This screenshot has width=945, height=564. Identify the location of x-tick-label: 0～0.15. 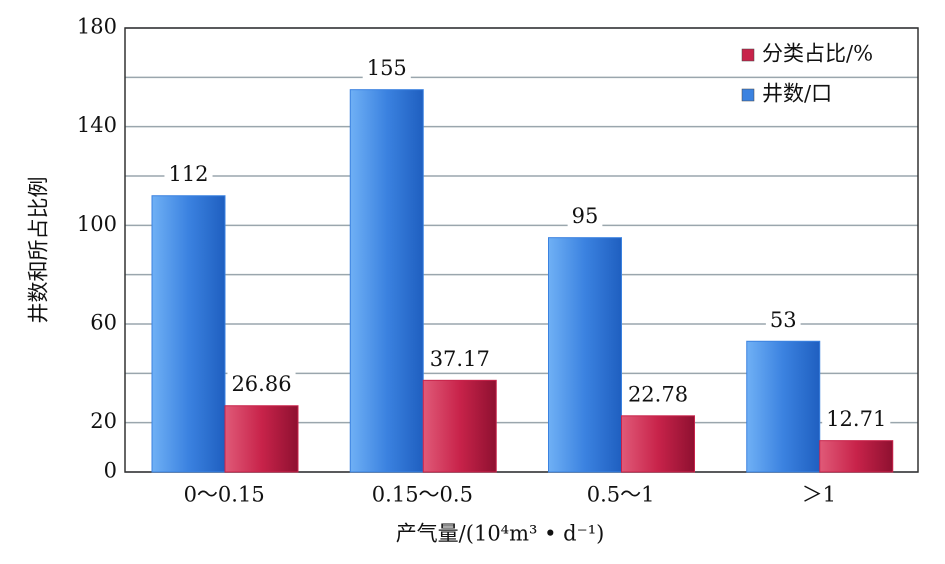
(224, 495).